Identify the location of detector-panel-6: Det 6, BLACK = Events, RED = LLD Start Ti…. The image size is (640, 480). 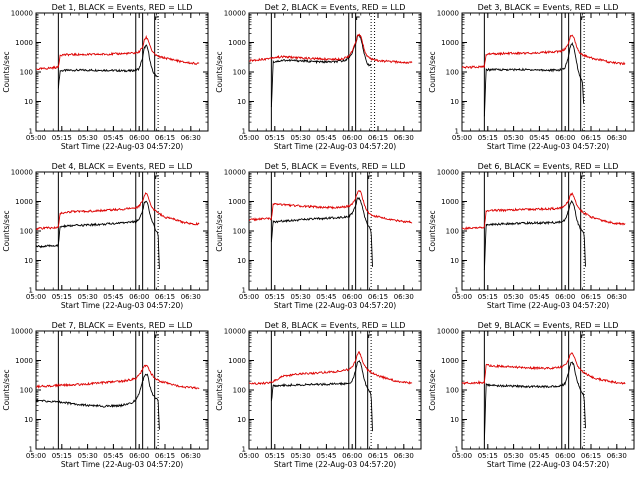
(531, 236).